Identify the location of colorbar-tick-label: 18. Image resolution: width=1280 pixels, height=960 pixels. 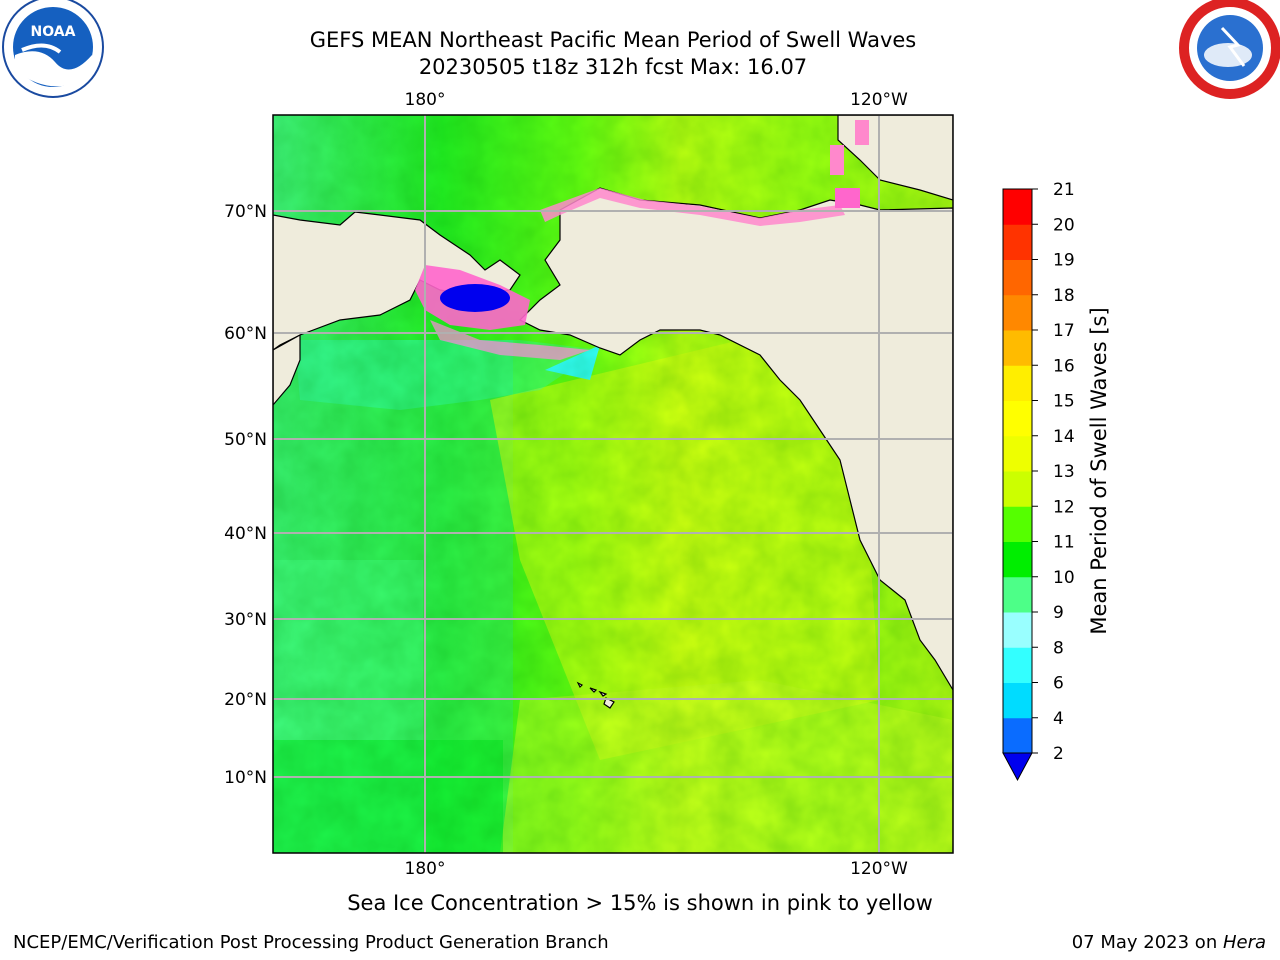
(1064, 296).